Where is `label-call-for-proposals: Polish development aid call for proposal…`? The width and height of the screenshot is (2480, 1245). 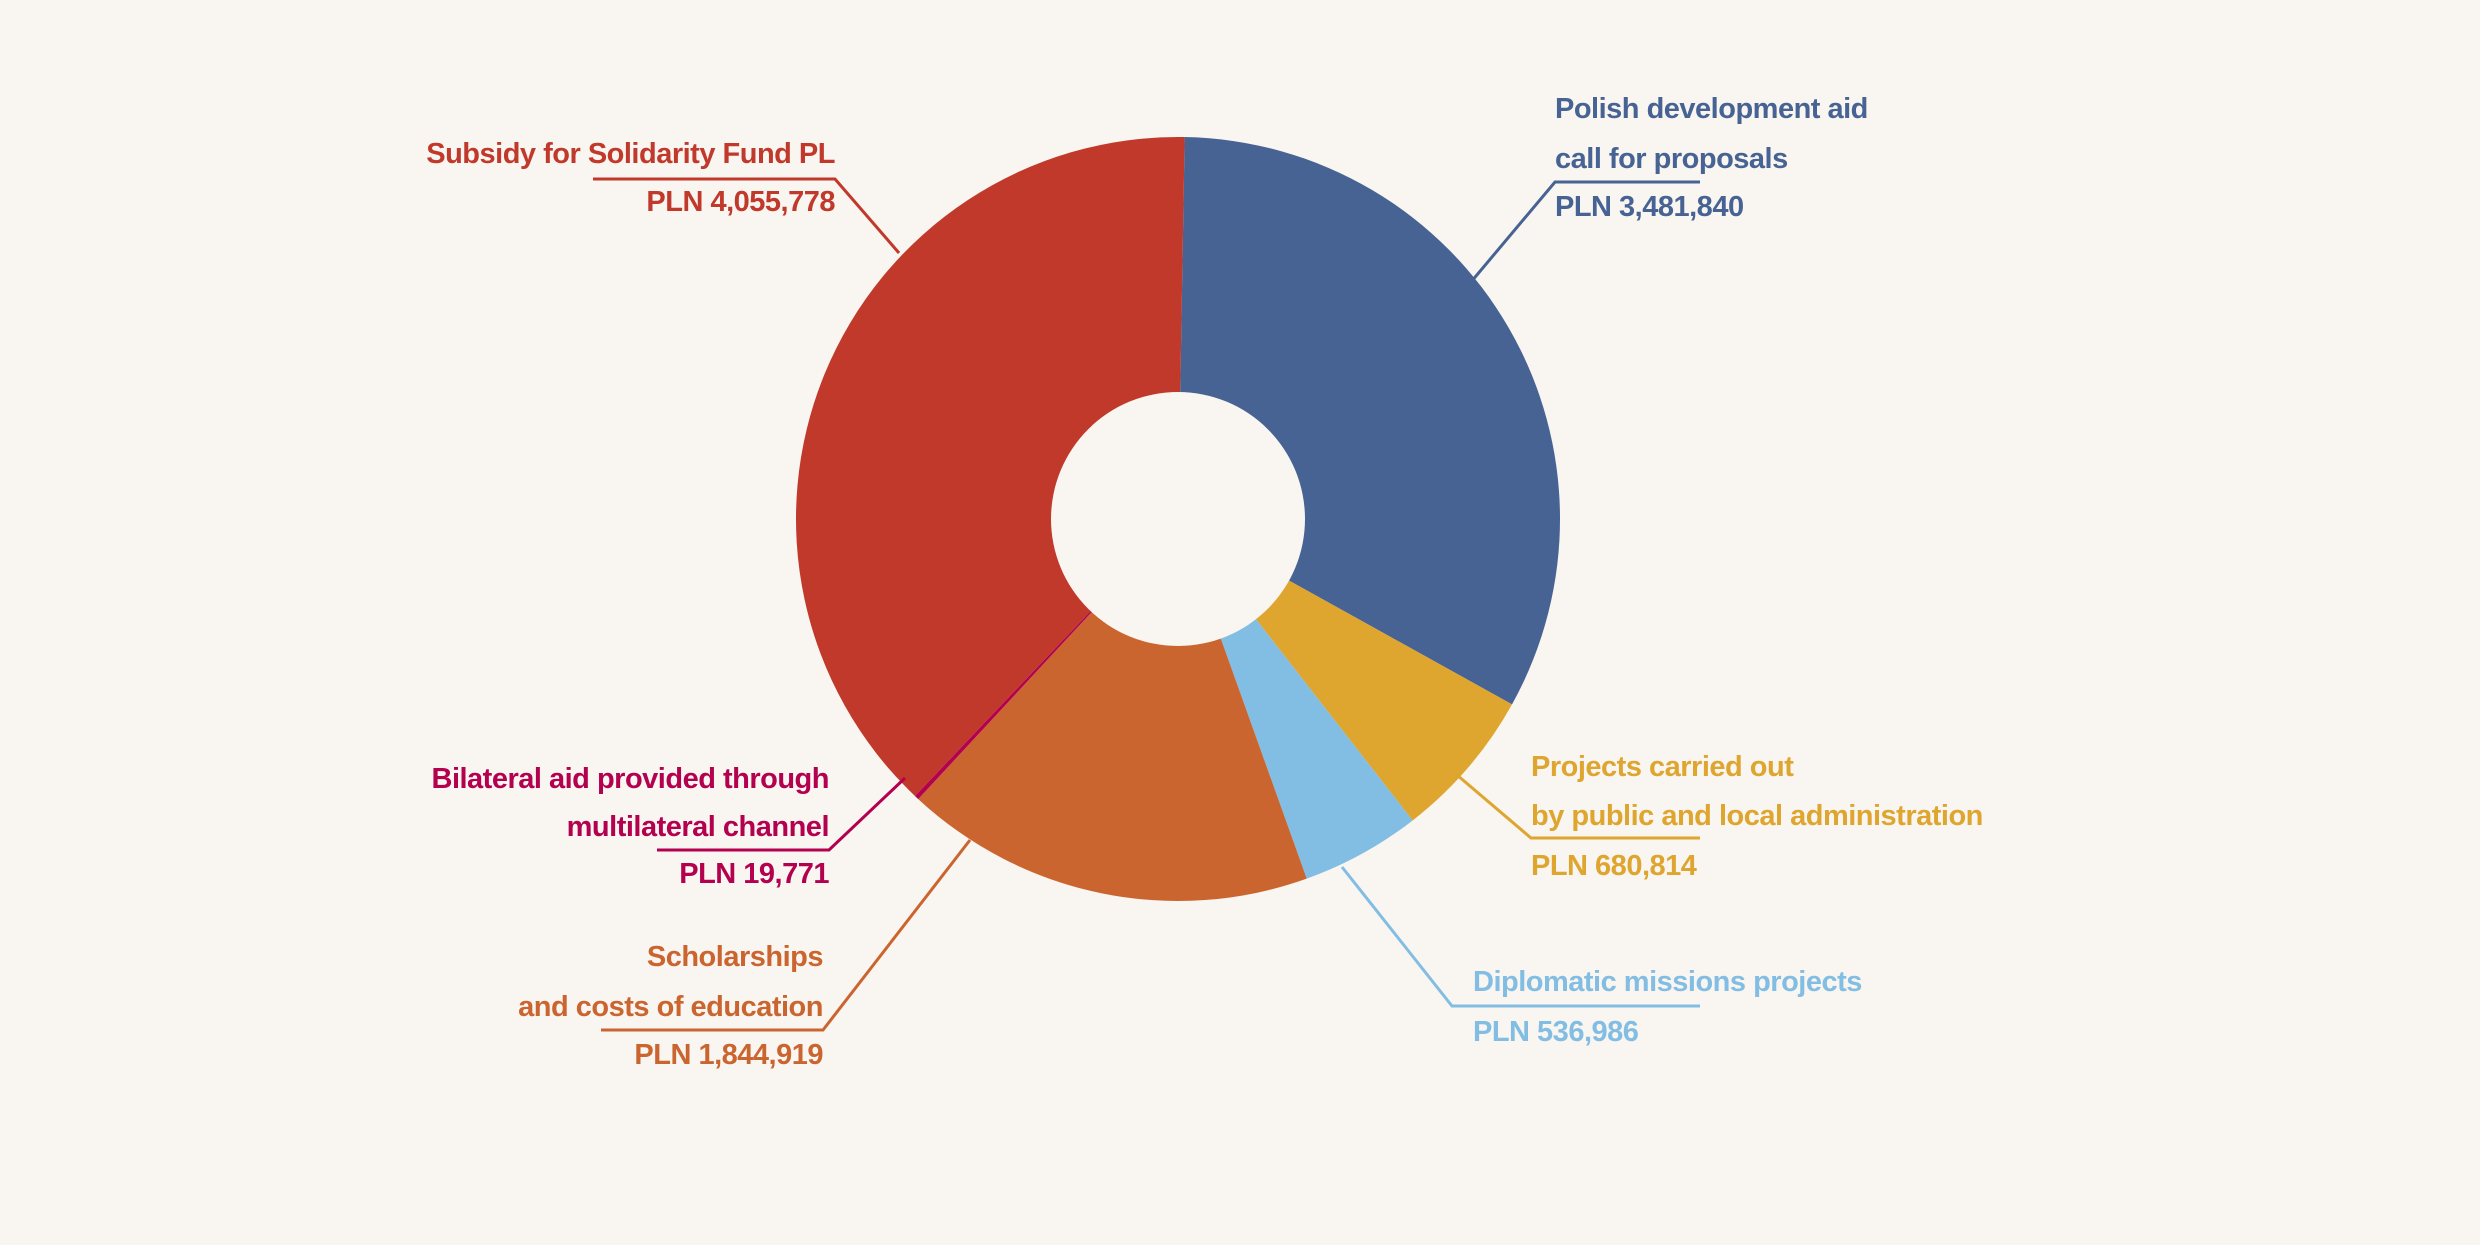
label-call-for-proposals: Polish development aid call for proposal… is located at coordinates (1711, 158).